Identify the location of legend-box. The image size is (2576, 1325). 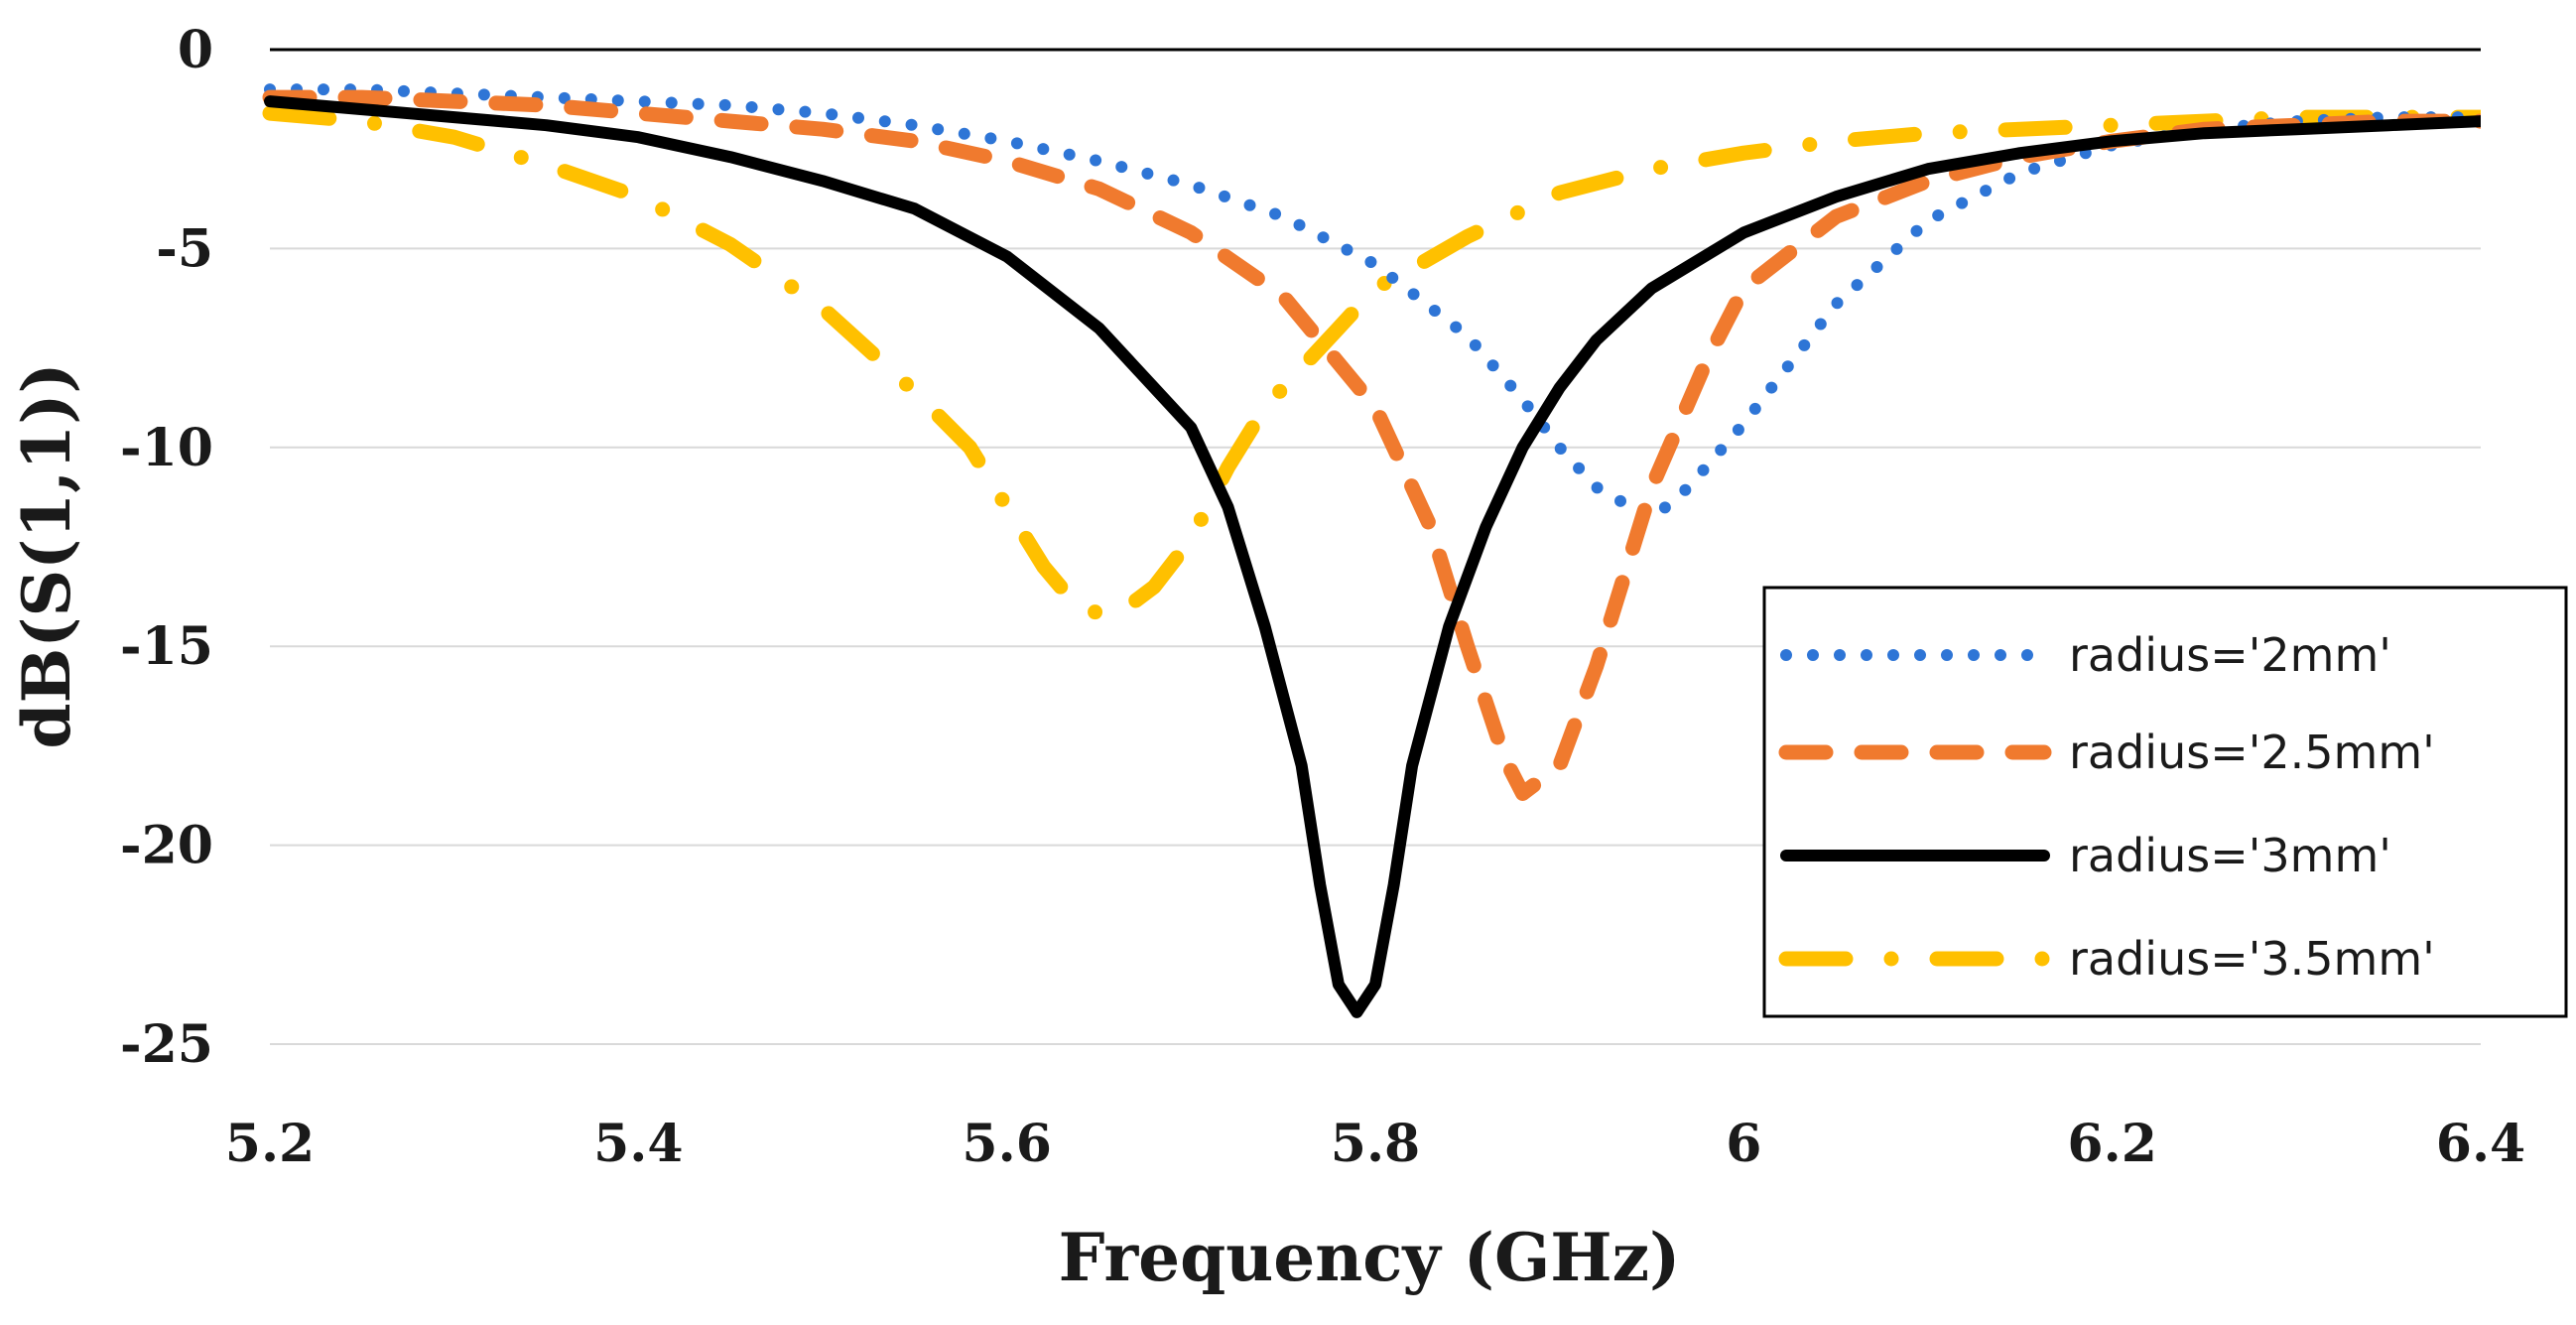
(2165, 802).